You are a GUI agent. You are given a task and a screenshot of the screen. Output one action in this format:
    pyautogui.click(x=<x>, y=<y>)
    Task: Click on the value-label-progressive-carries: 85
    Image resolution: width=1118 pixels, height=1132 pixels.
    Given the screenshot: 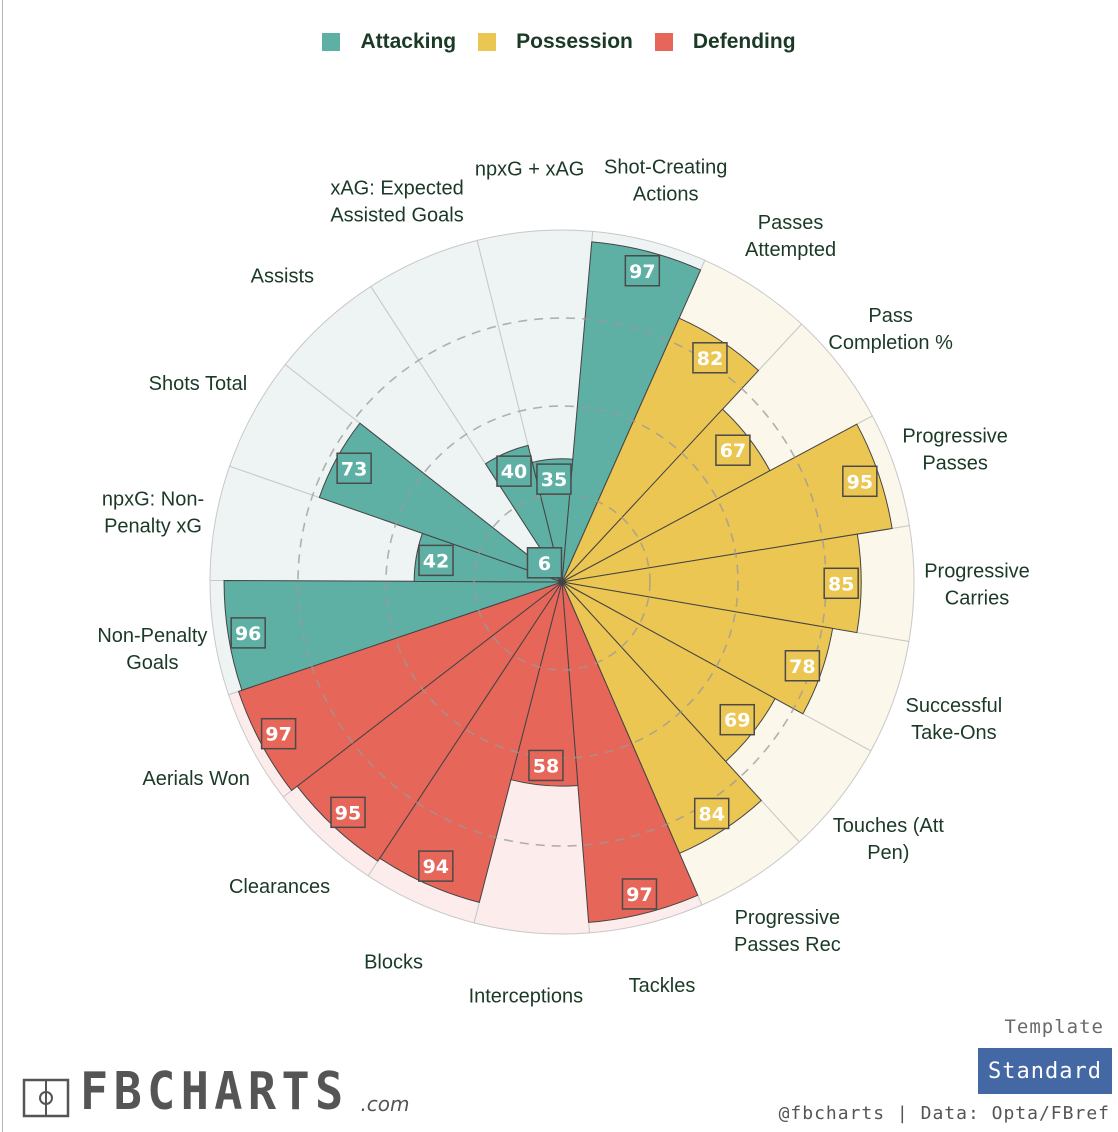 What is the action you would take?
    pyautogui.click(x=841, y=583)
    